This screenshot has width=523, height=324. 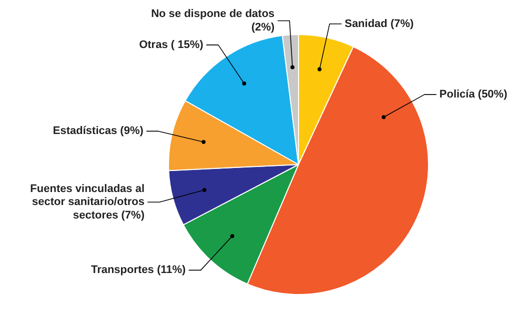 What do you see at coordinates (138, 270) in the screenshot?
I see `slice-label: Transportes (11%)` at bounding box center [138, 270].